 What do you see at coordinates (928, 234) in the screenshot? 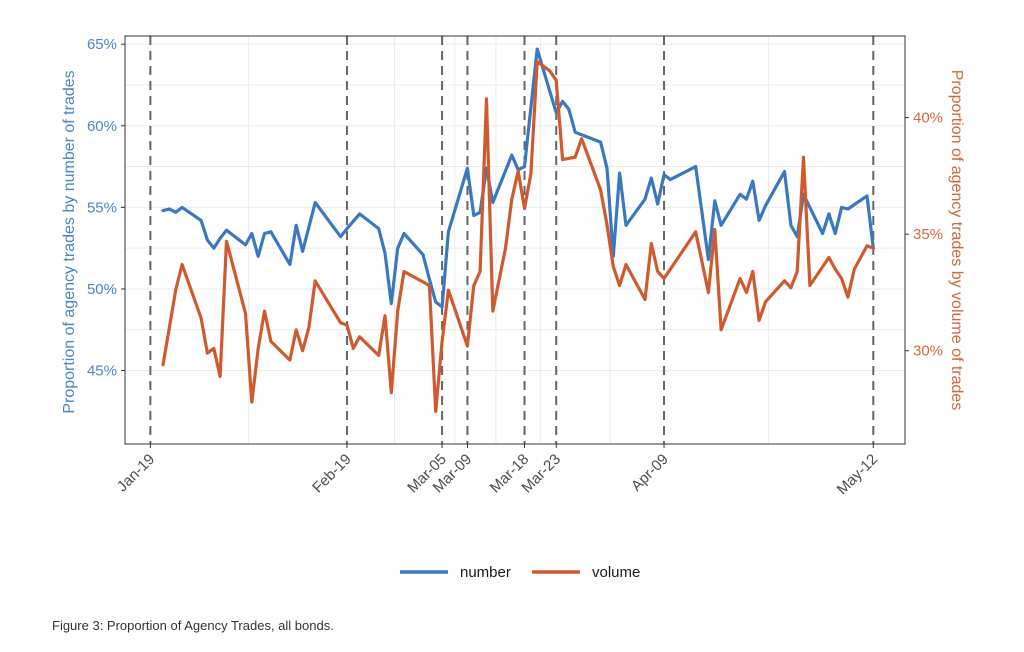
I see `right-tick-label: 35%` at bounding box center [928, 234].